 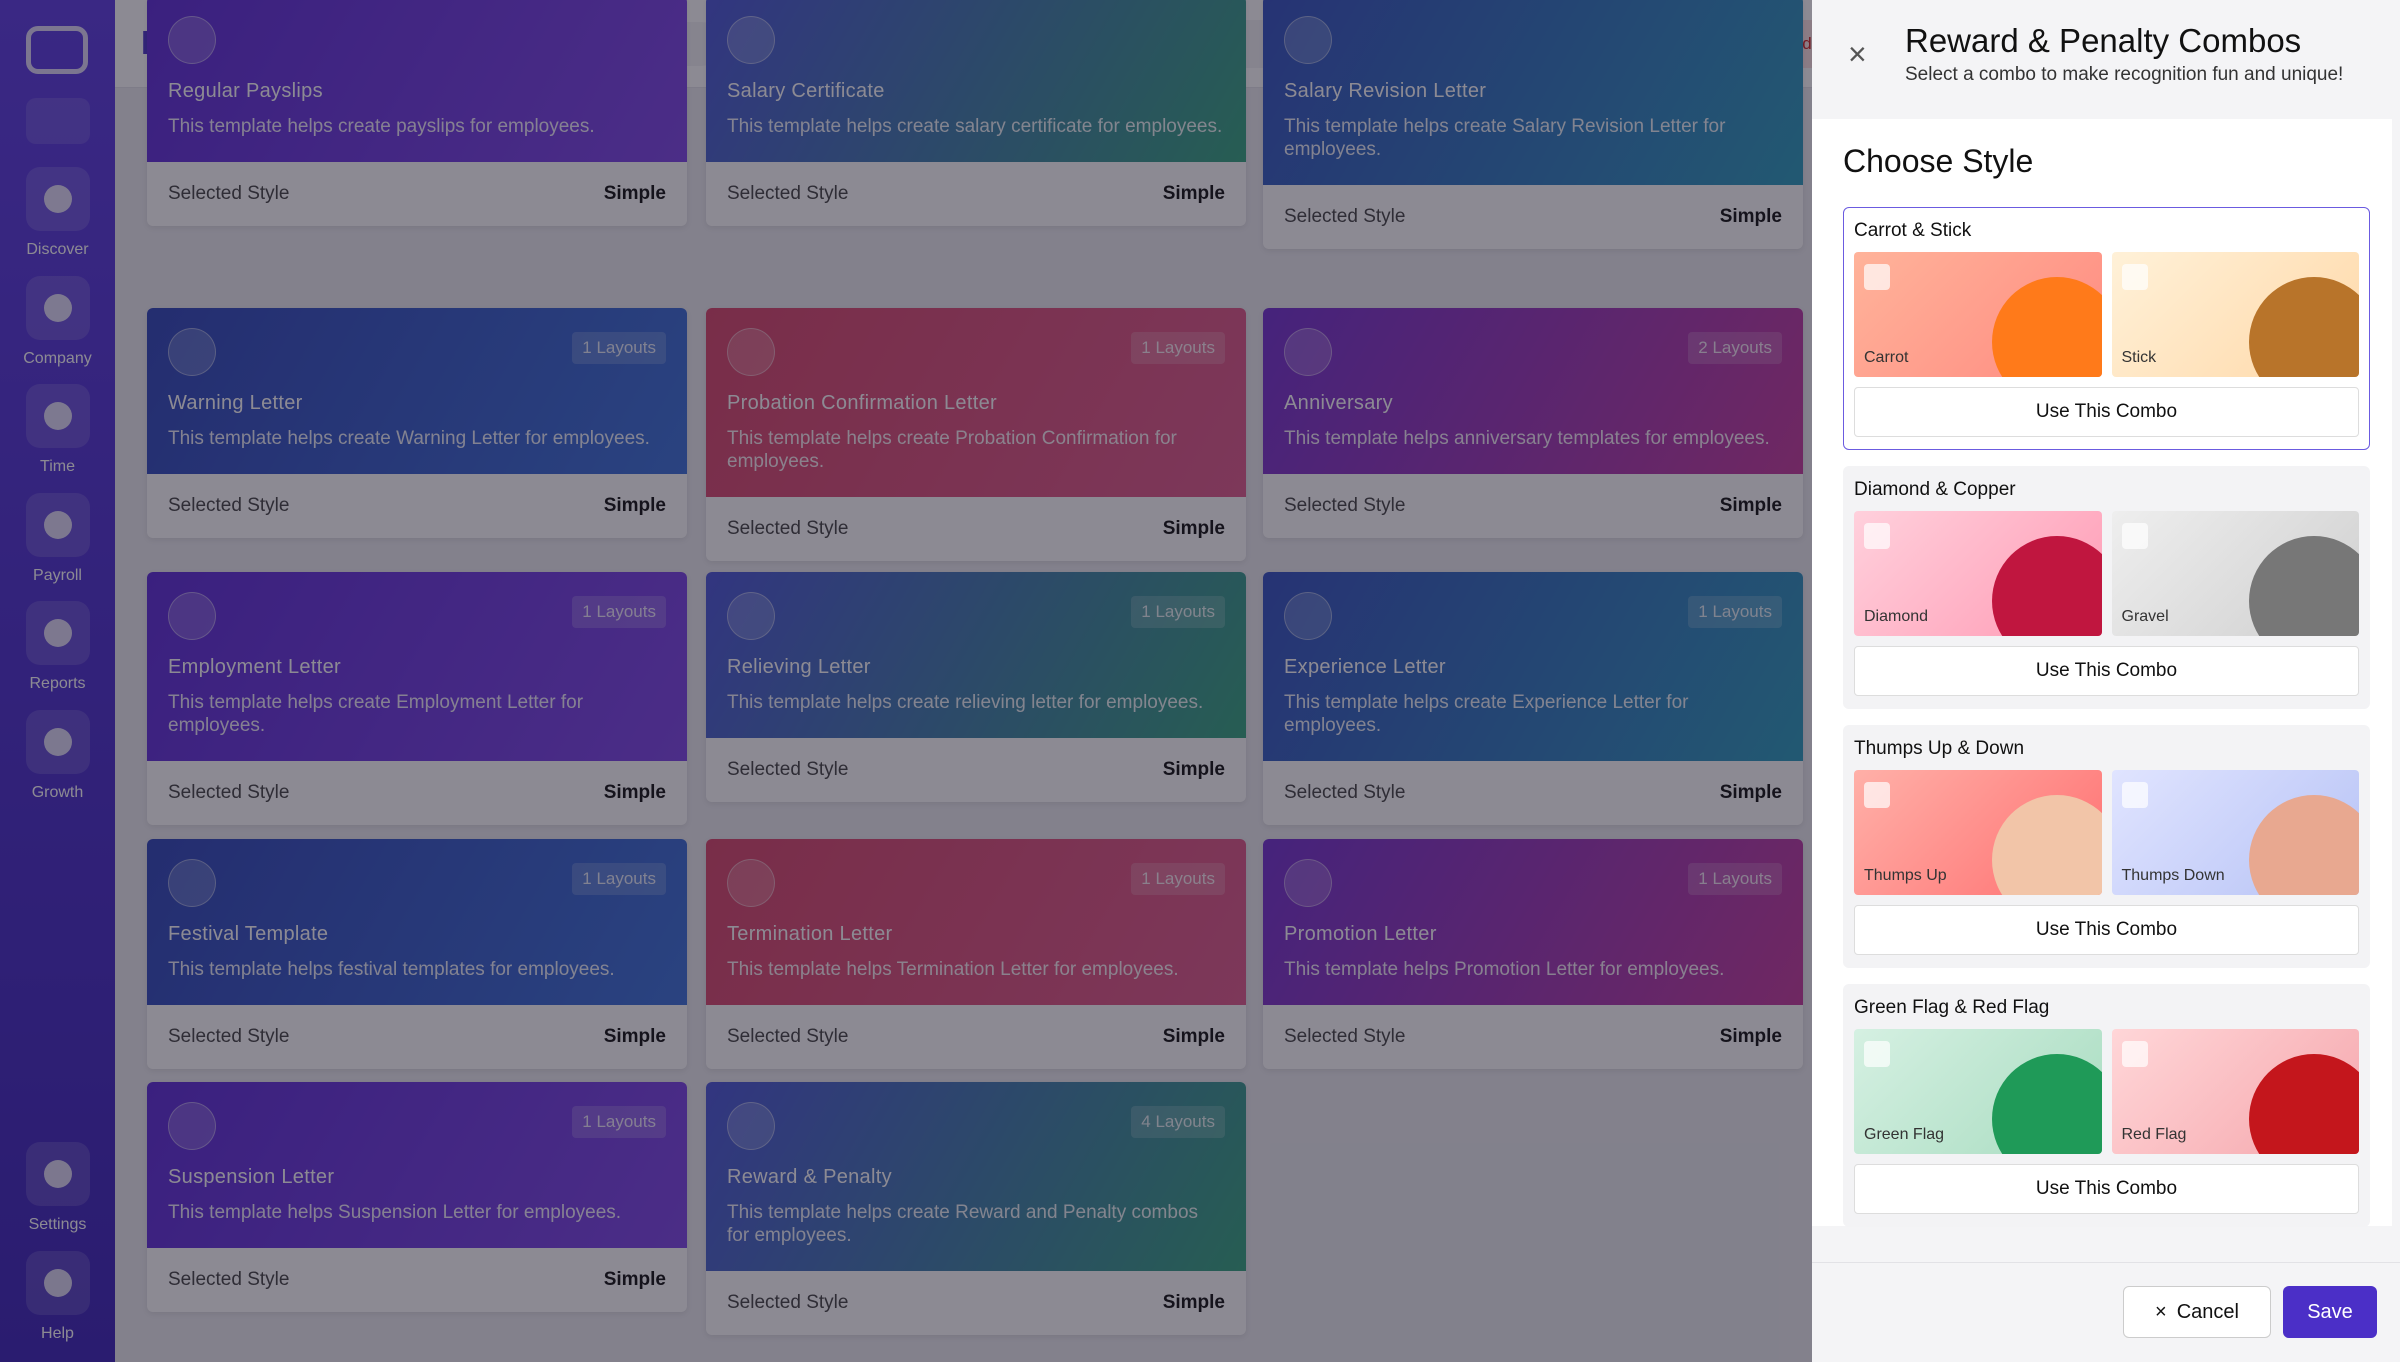 I want to click on close-button: ×, so click(x=1857, y=54).